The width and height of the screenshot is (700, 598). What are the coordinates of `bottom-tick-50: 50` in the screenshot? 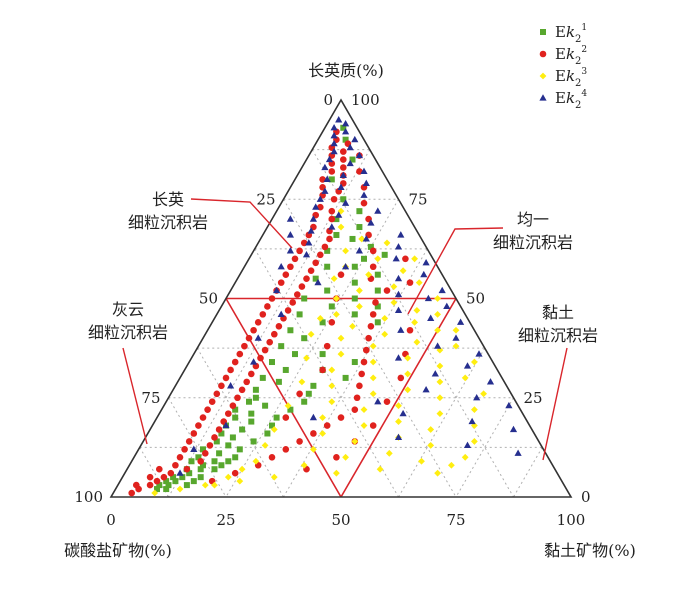 It's located at (340, 520).